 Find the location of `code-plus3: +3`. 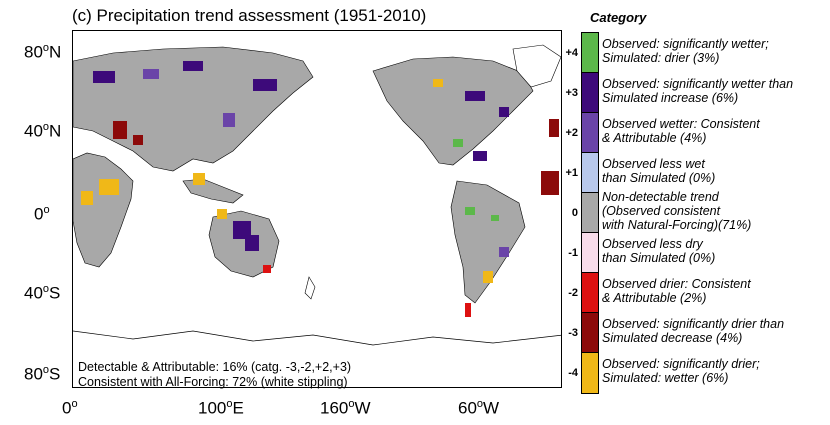

code-plus3: +3 is located at coordinates (571, 93).